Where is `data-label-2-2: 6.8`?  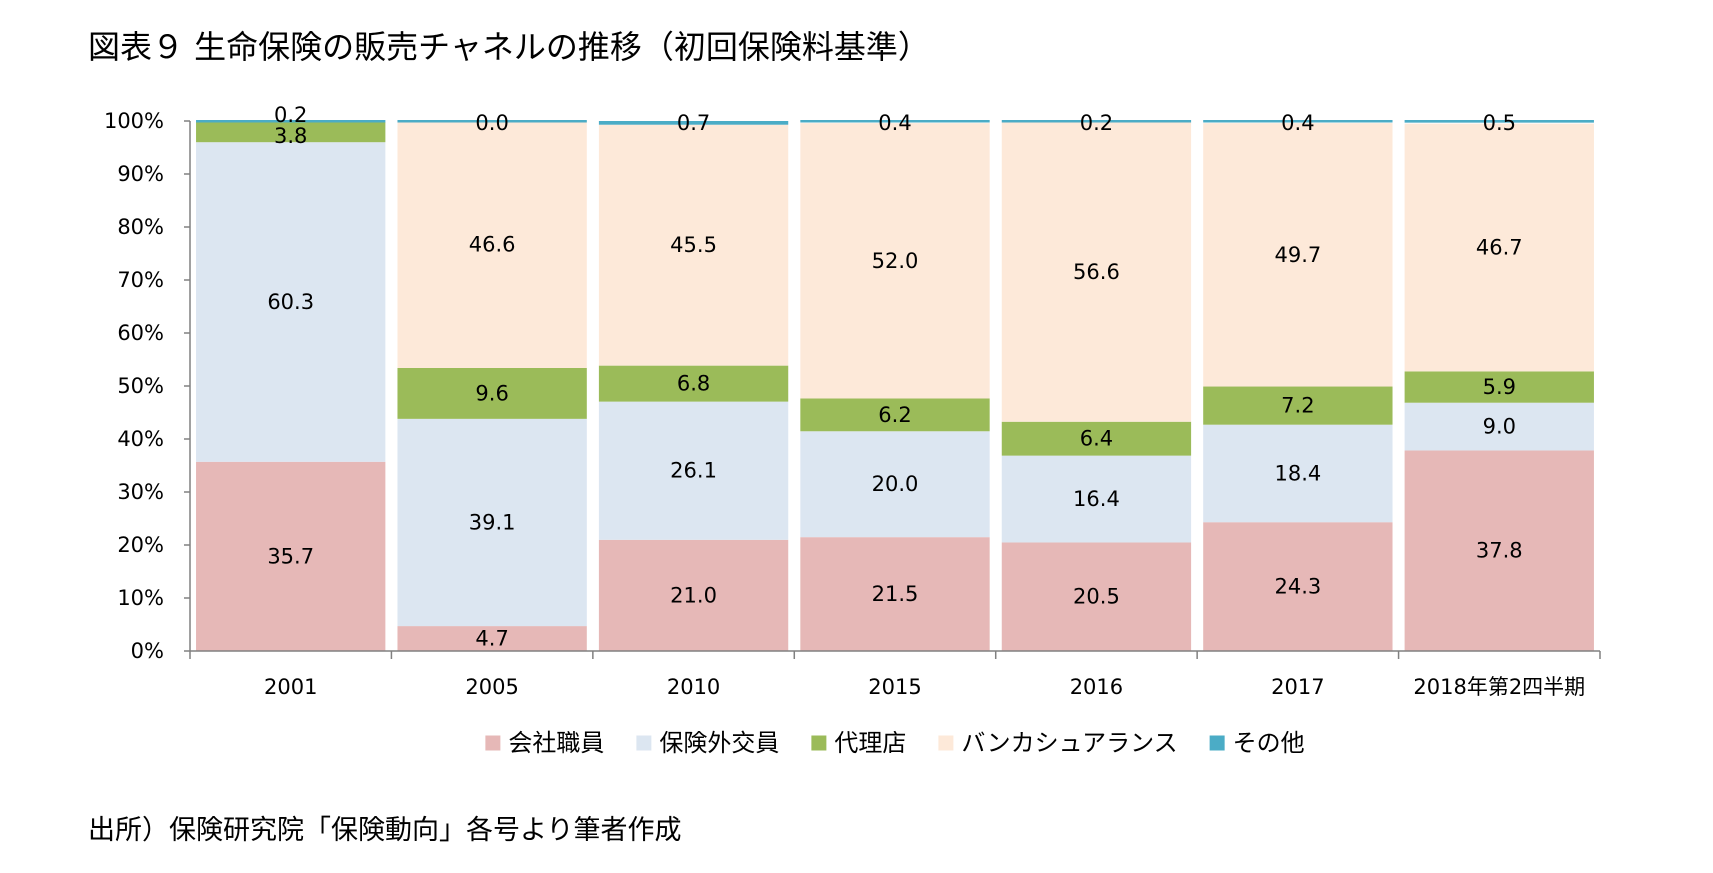
data-label-2-2: 6.8 is located at coordinates (693, 384).